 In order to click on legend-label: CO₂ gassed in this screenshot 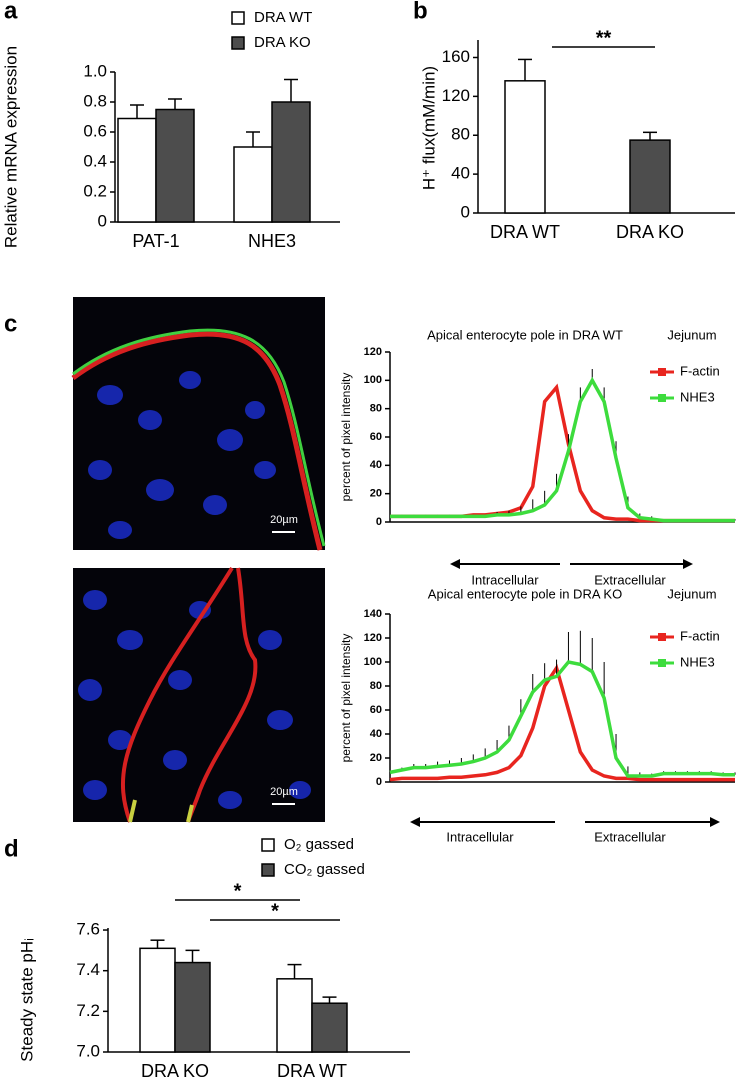, I will do `click(324, 869)`.